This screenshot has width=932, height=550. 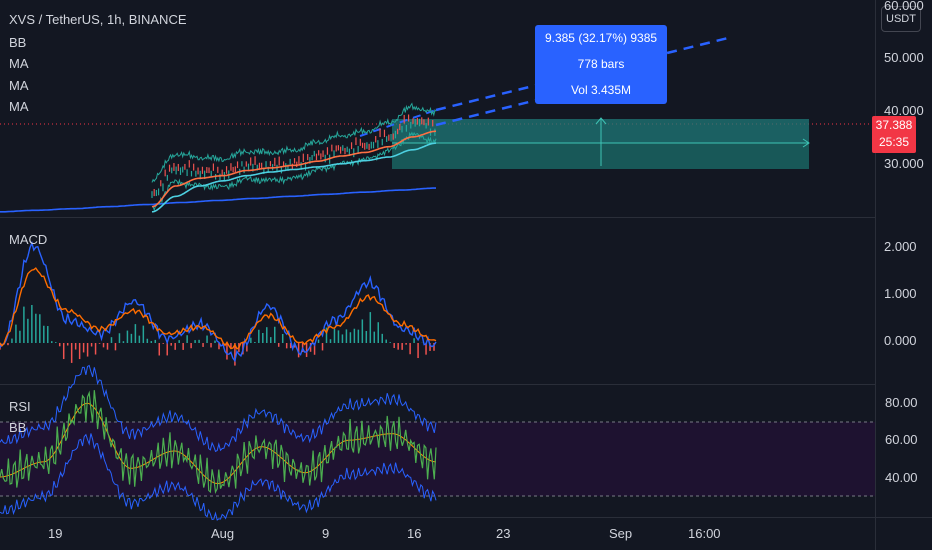 I want to click on rsi-tick-80: 80.00, so click(x=901, y=402).